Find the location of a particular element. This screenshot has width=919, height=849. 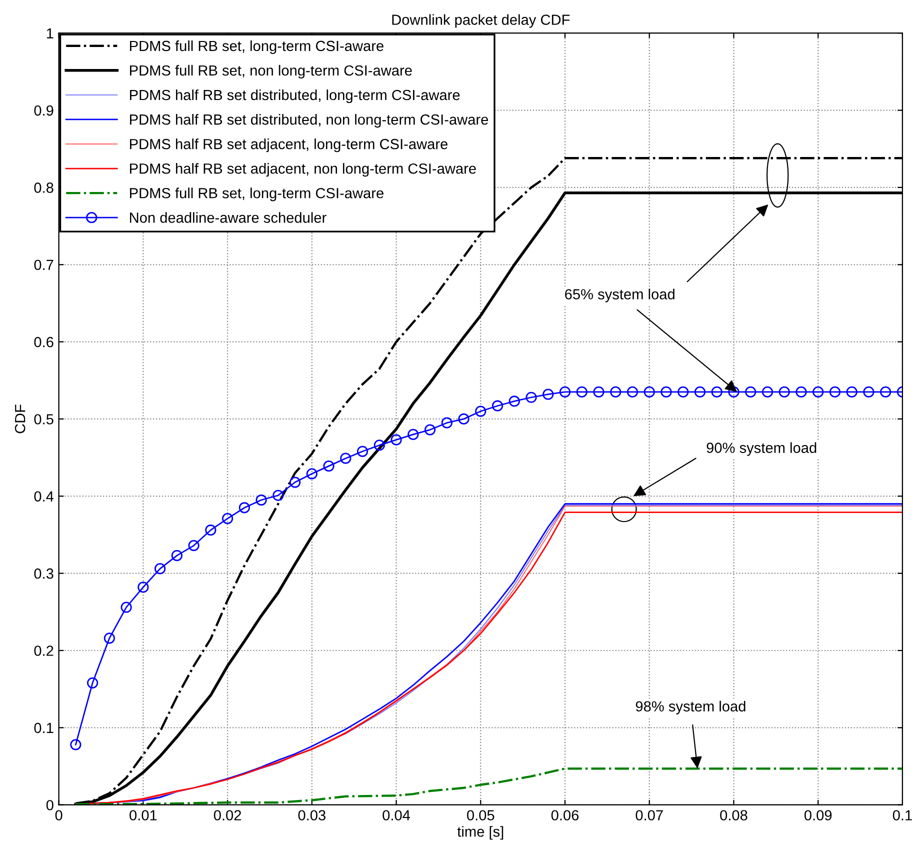

legend-label: PDMS full RB set, non long-term CSI-aware is located at coordinates (271, 71).